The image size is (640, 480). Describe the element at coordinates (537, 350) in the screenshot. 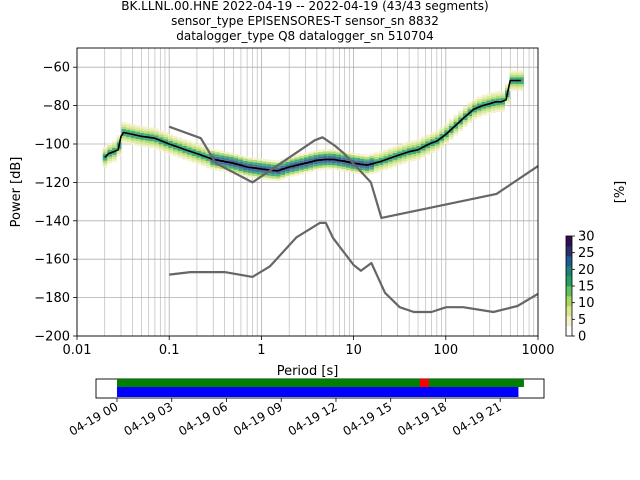

I see `x-tick-label: 1000` at that location.